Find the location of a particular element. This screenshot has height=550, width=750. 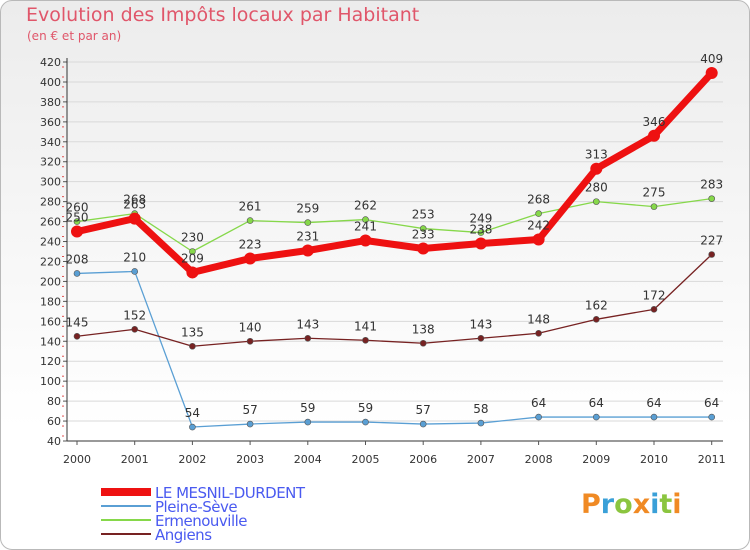

data-label: 253 is located at coordinates (423, 215).